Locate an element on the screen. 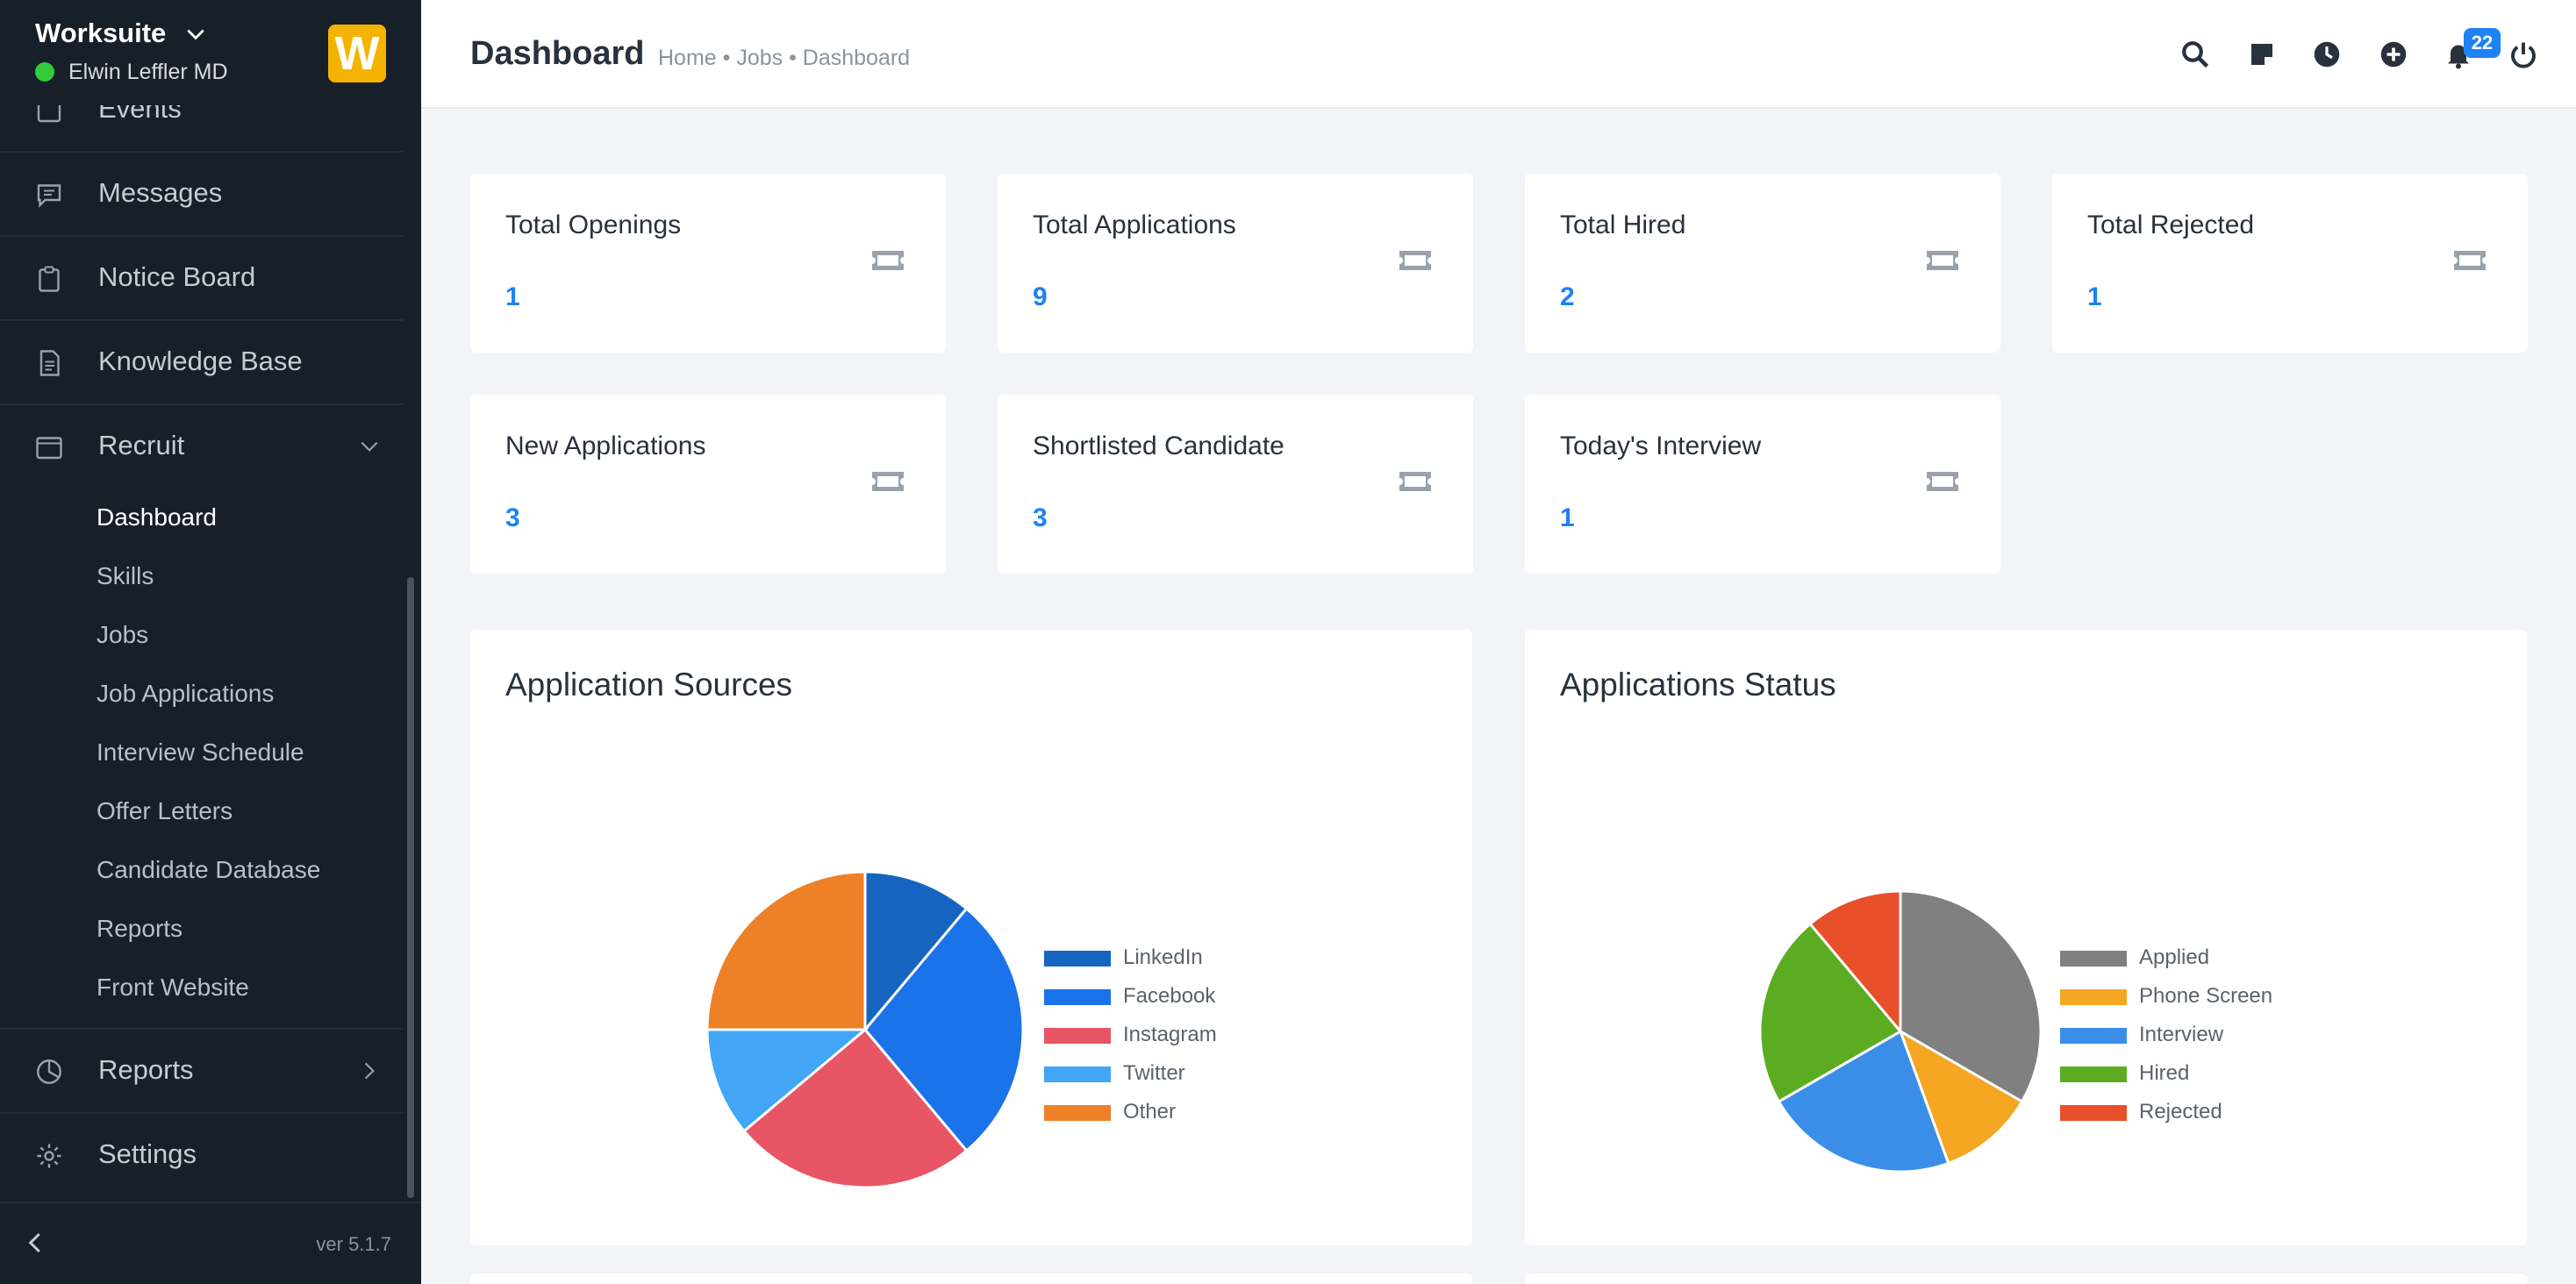  sidebar-item-label: Events is located at coordinates (140, 114).